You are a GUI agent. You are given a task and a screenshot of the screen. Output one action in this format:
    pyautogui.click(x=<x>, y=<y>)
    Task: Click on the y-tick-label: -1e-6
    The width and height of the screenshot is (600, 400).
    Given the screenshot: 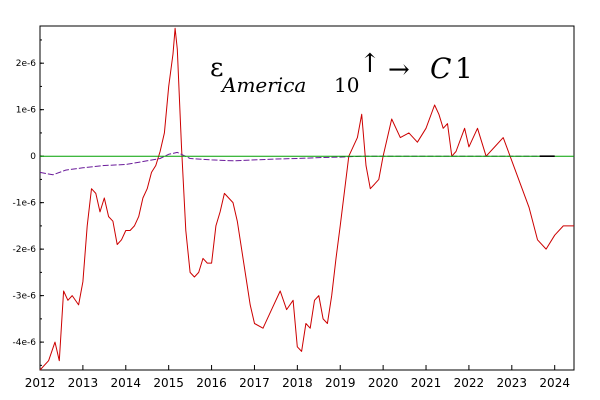 What is the action you would take?
    pyautogui.click(x=25, y=204)
    